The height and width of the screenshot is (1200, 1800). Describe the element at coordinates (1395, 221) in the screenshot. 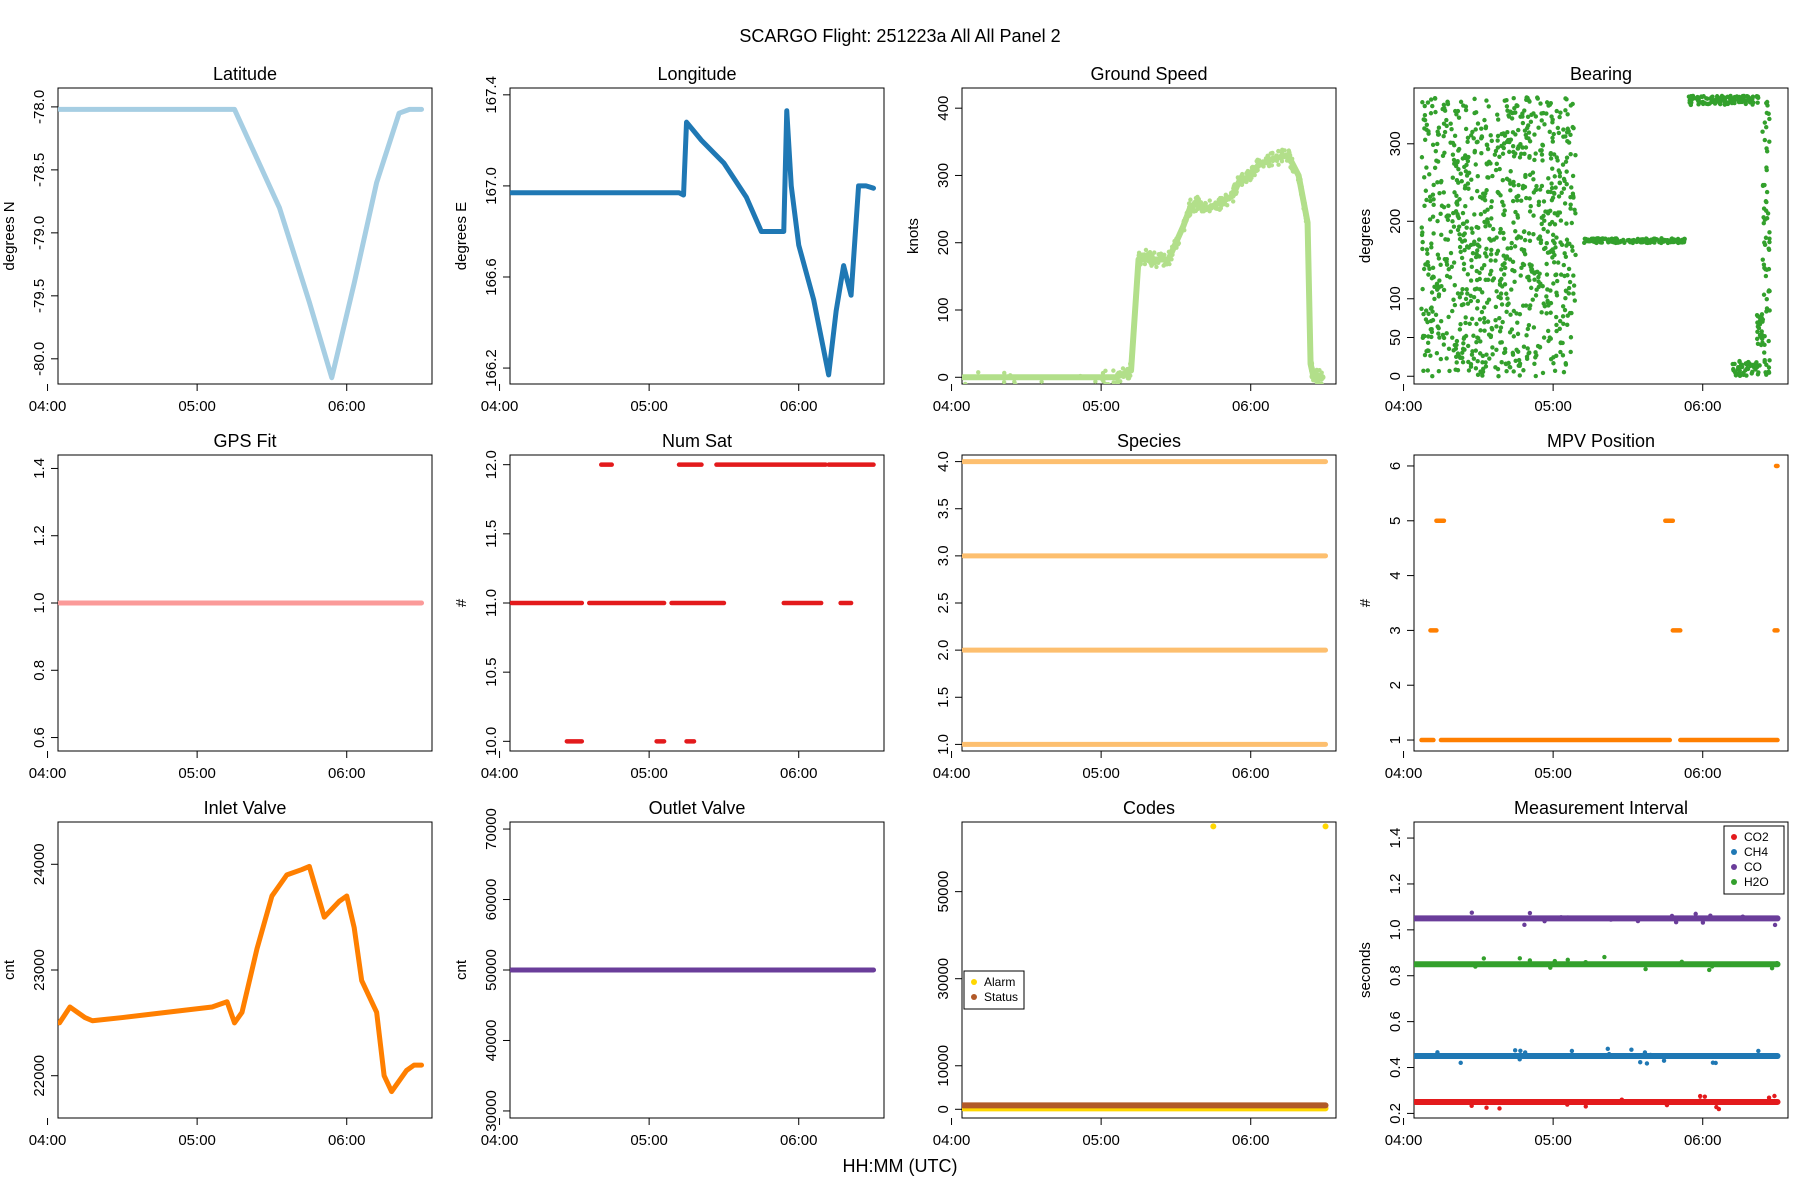

I see `y-tick-label: 200` at that location.